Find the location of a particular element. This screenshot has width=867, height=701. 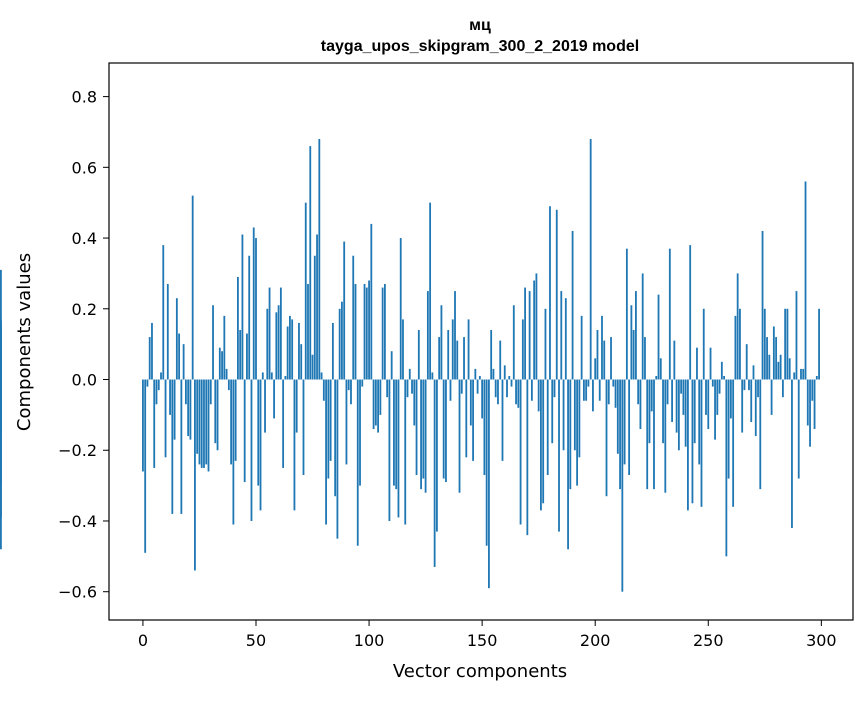

x-tick-label: 200 is located at coordinates (595, 640).